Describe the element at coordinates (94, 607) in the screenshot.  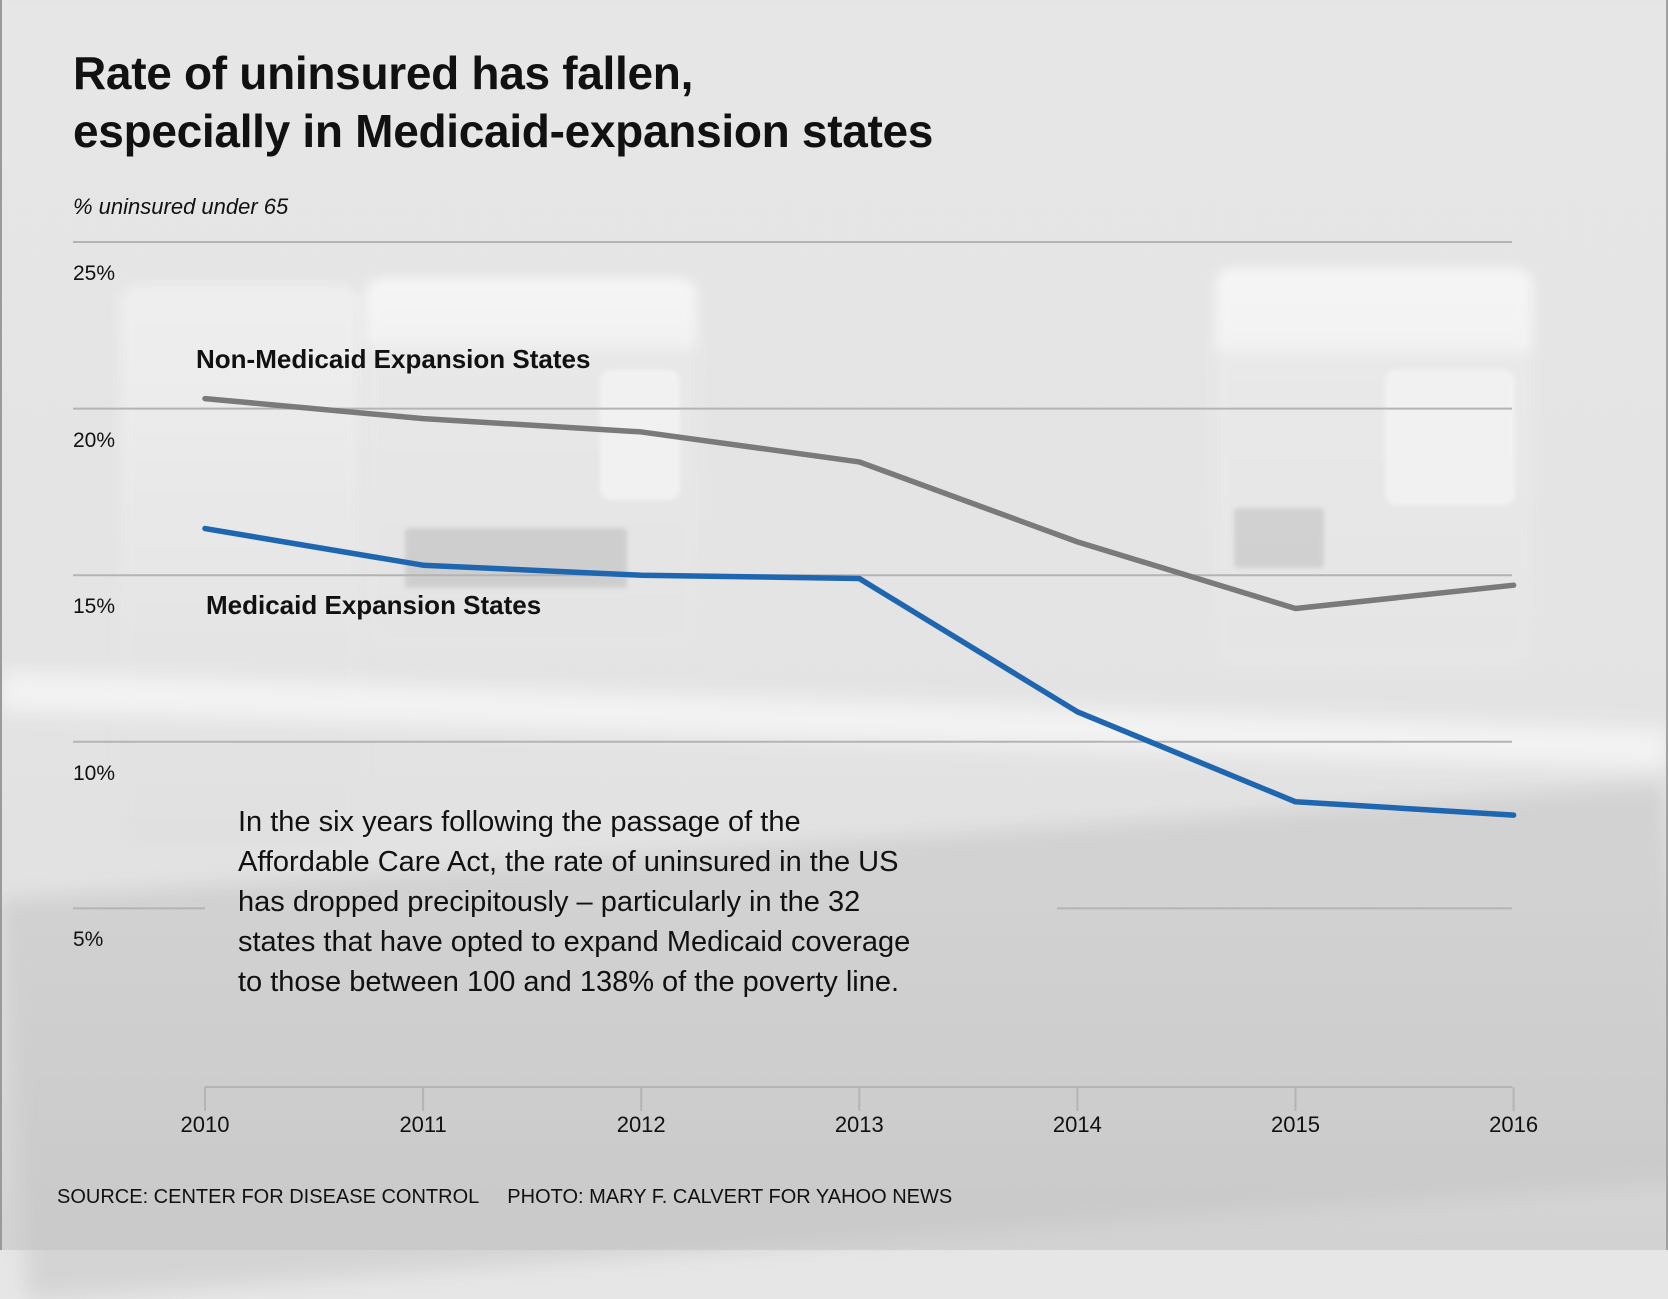
I see `y-tick-label: 15%` at that location.